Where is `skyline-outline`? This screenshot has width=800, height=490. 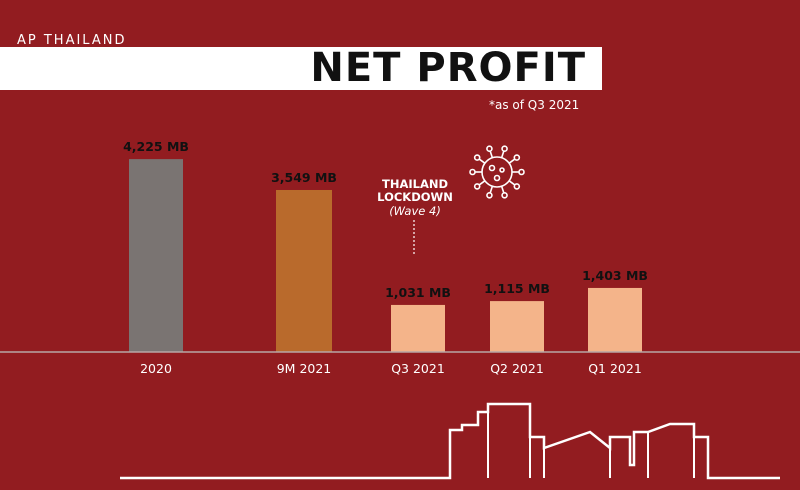
skyline-outline is located at coordinates (450, 441).